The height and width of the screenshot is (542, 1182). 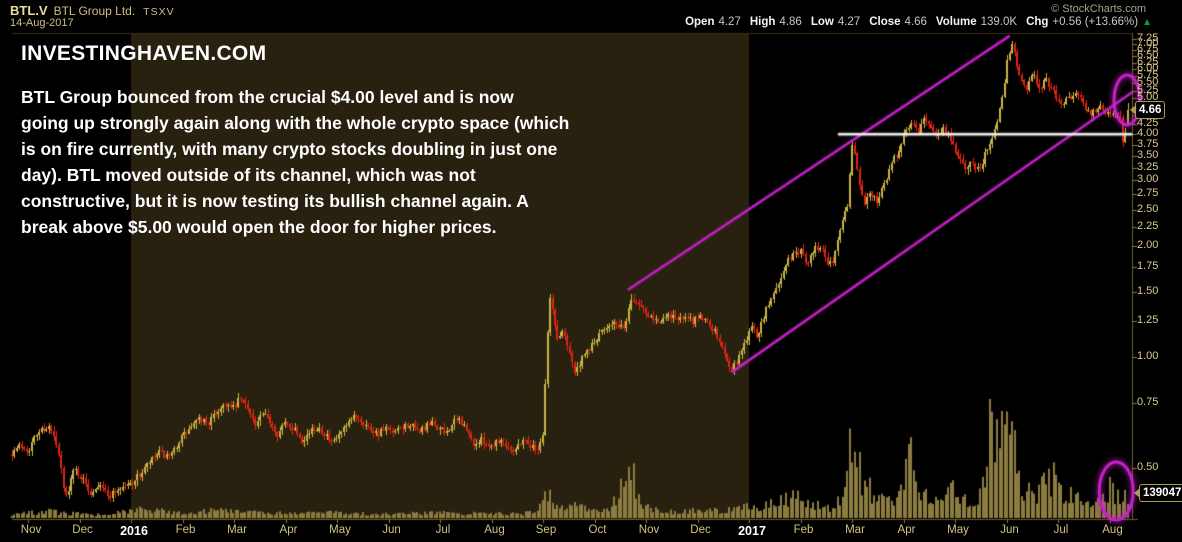 What do you see at coordinates (546, 530) in the screenshot?
I see `date-tick-label: Sep` at bounding box center [546, 530].